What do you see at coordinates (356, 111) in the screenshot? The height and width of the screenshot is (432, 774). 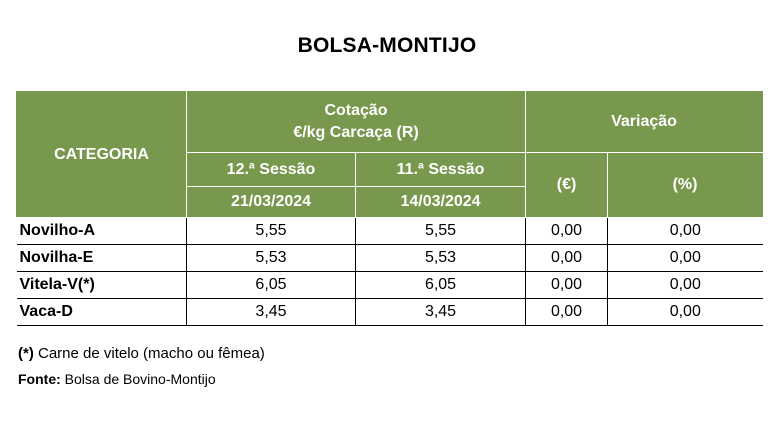 I see `header-price-line1: Cotação` at bounding box center [356, 111].